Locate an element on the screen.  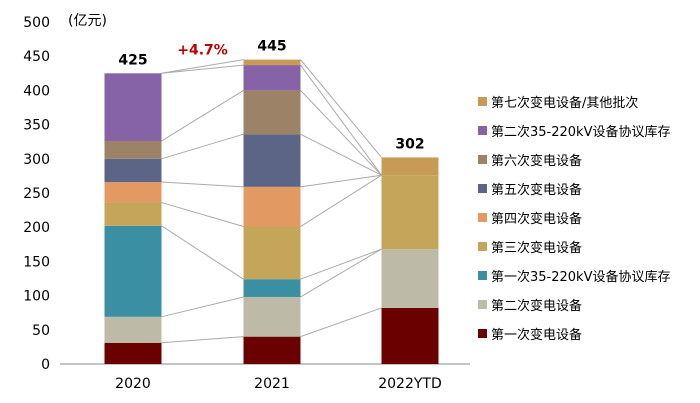
x-axis: 2020 2021 2022YTD is located at coordinates (278, 384).